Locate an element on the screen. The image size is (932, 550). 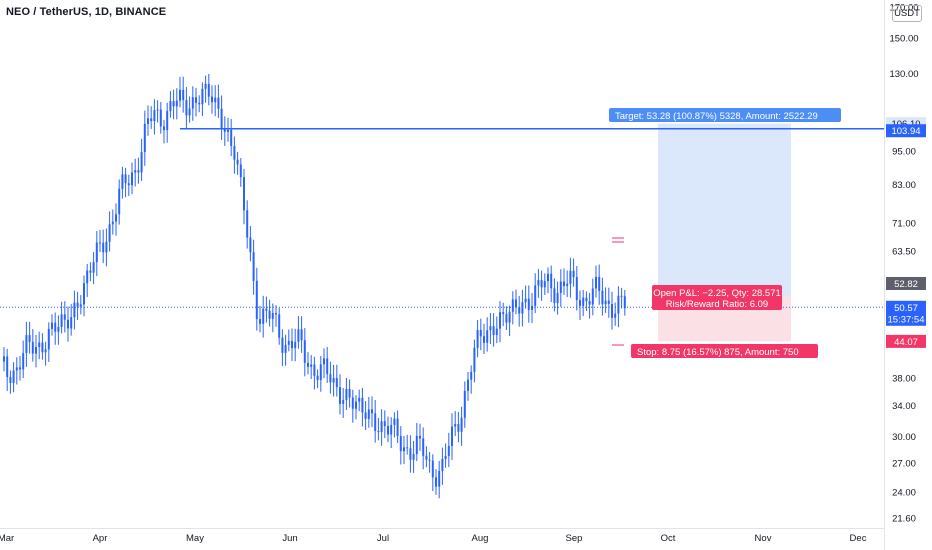
price-tick-label: 38.00 is located at coordinates (904, 379).